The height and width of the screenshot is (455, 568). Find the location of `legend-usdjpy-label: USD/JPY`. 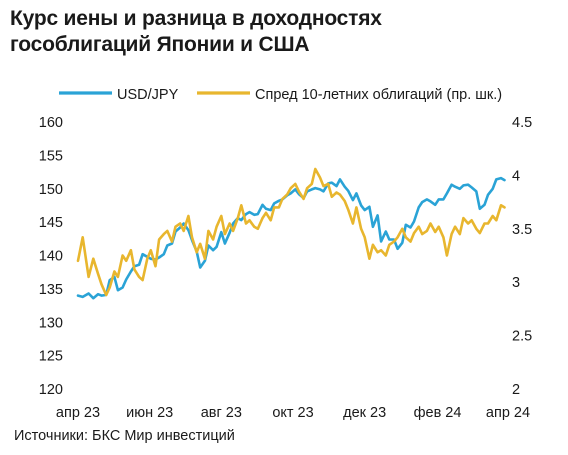

legend-usdjpy-label: USD/JPY is located at coordinates (148, 95).